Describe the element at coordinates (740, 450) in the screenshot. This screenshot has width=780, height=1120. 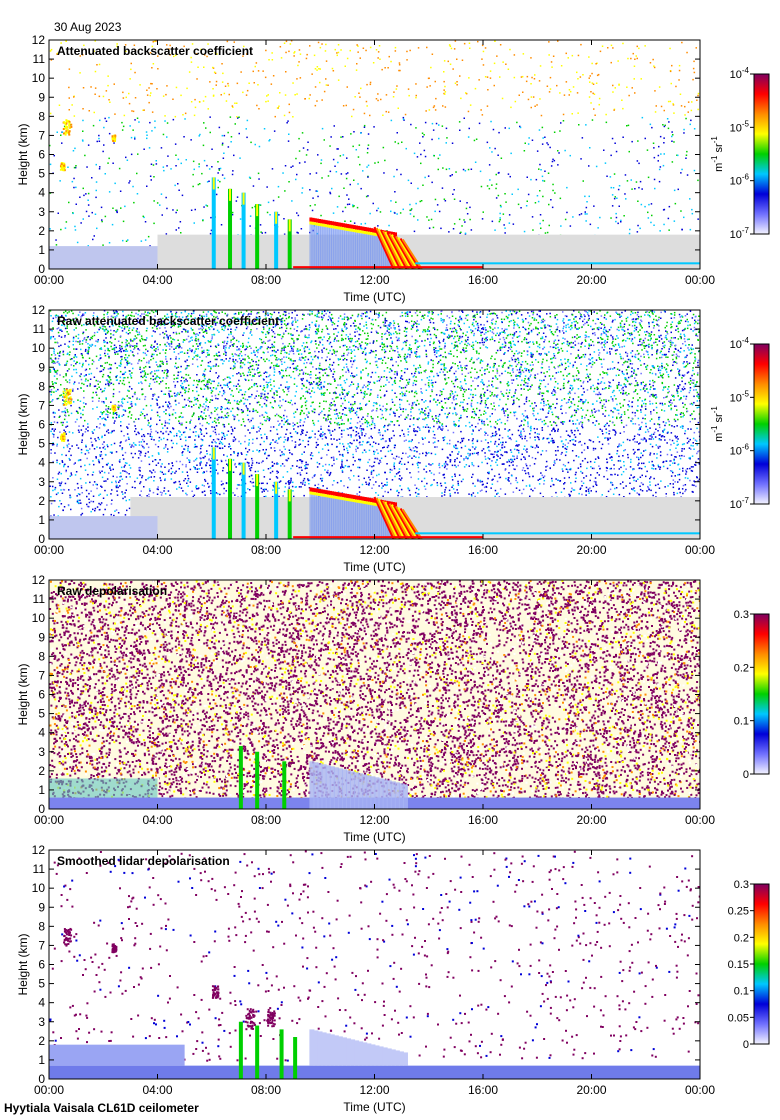
I see `colorbar-tick-label: 10⁻⁶` at that location.